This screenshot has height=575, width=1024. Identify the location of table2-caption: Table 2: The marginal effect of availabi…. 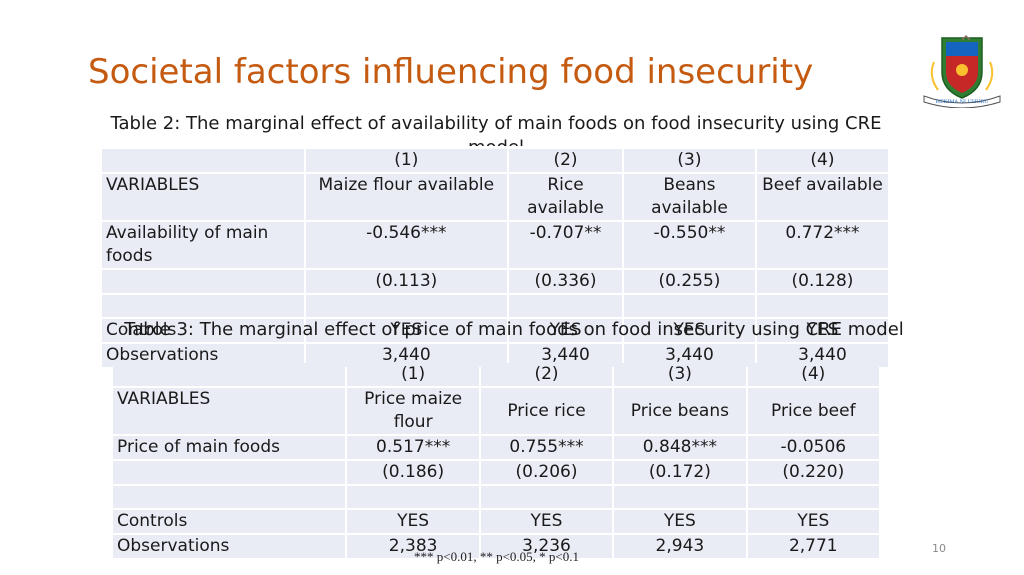
(496, 129).